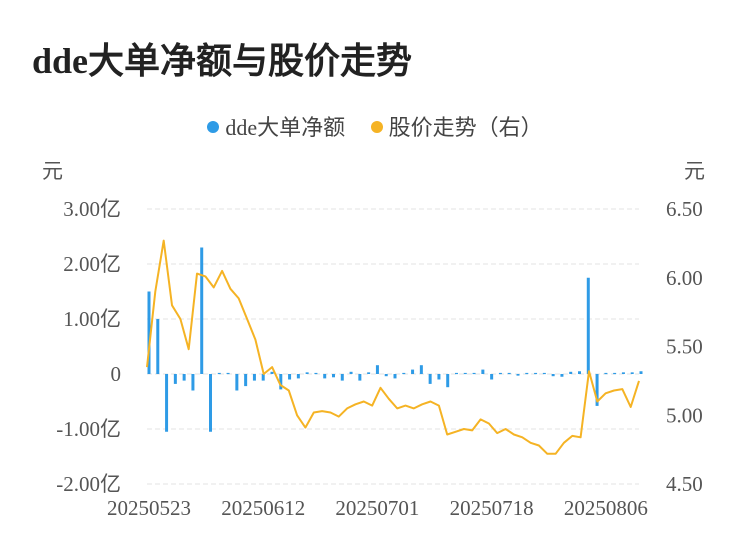 The image size is (750, 558). I want to click on legend: dde大单净额 股价走势（右）, so click(375, 126).